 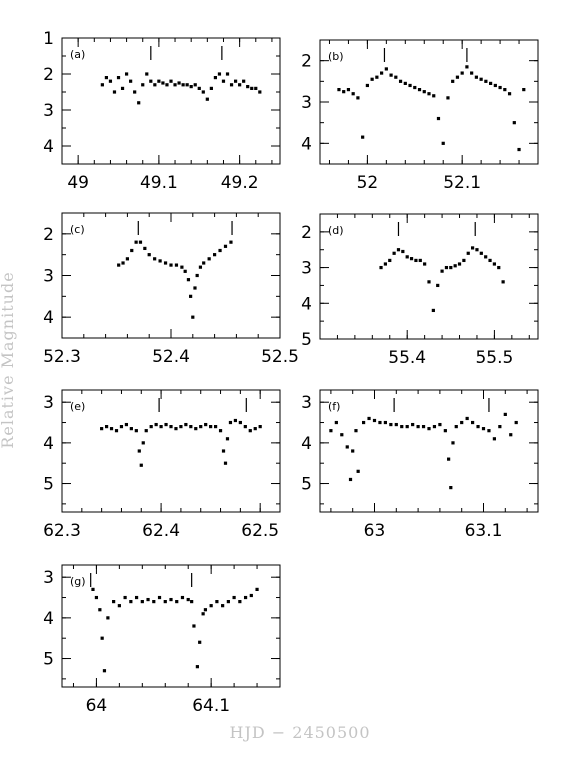 What do you see at coordinates (368, 183) in the screenshot?
I see `x-tick-label: 52` at bounding box center [368, 183].